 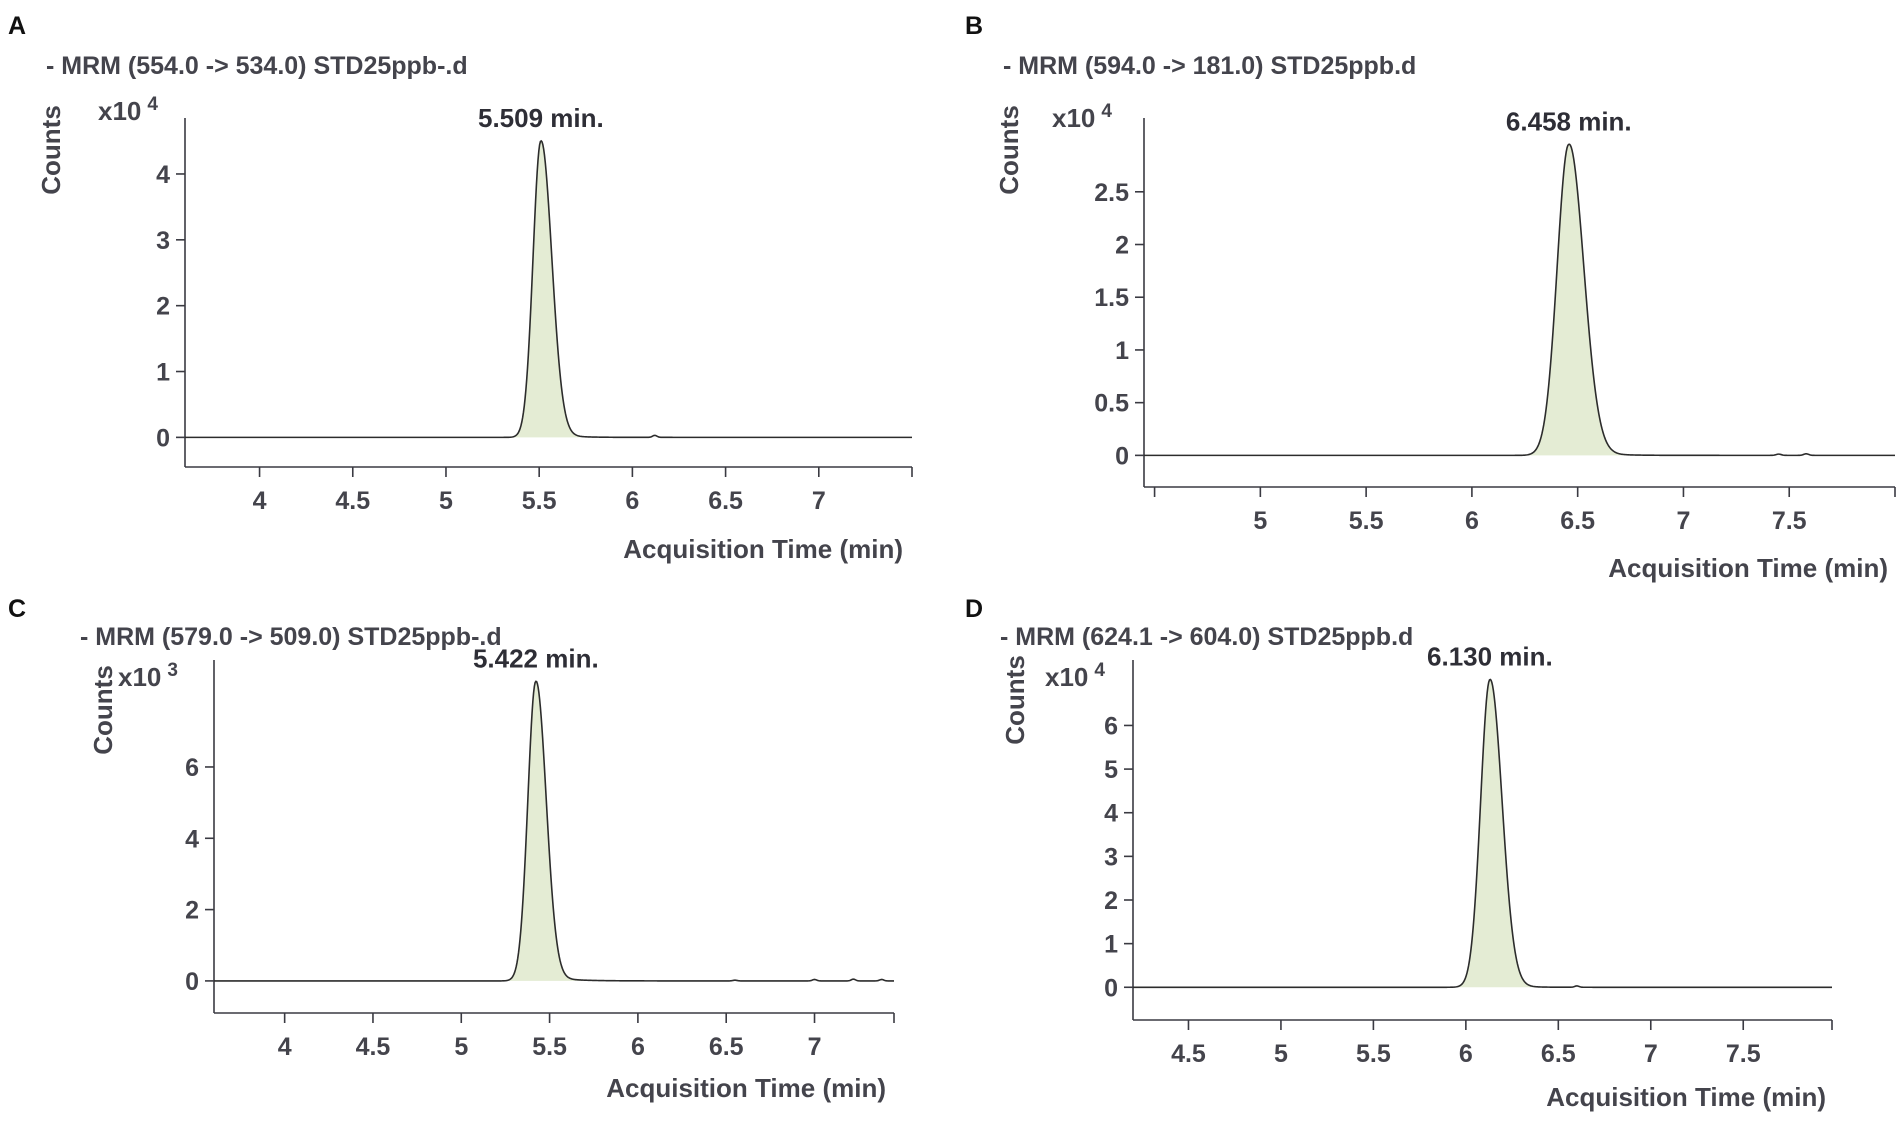 I want to click on y-tick-label: 2.5, so click(x=1111, y=193).